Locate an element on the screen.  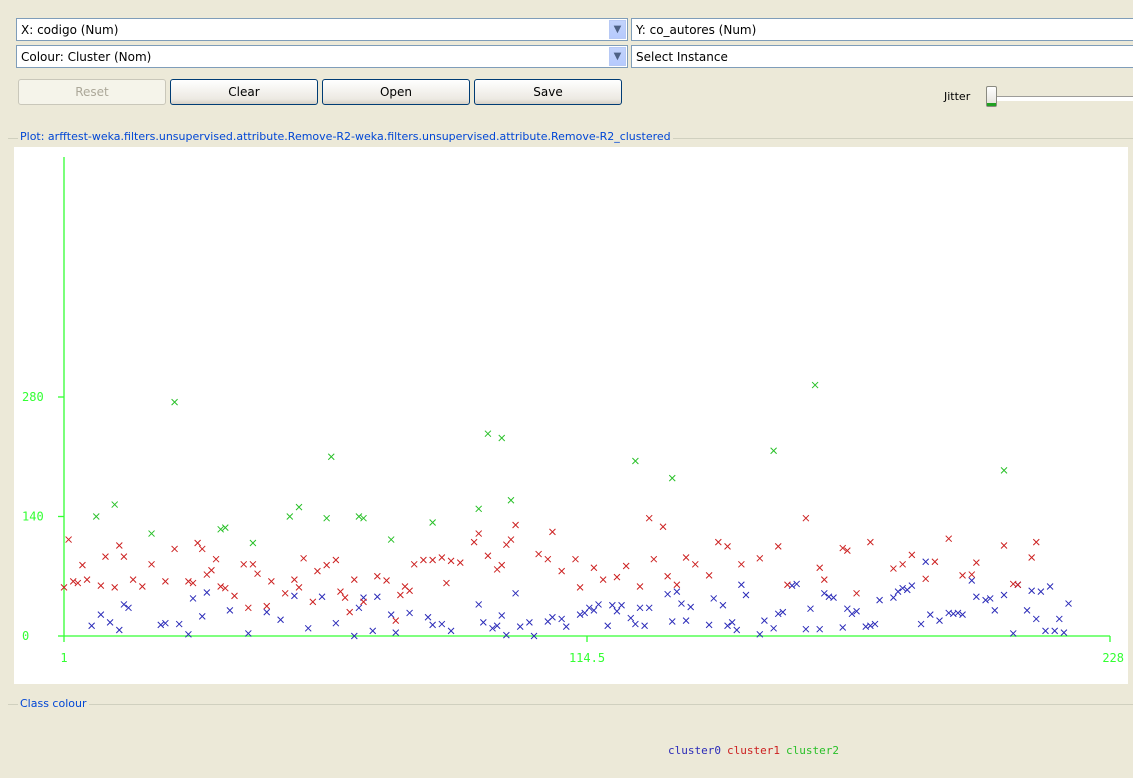
clear-button: Clear is located at coordinates (244, 92).